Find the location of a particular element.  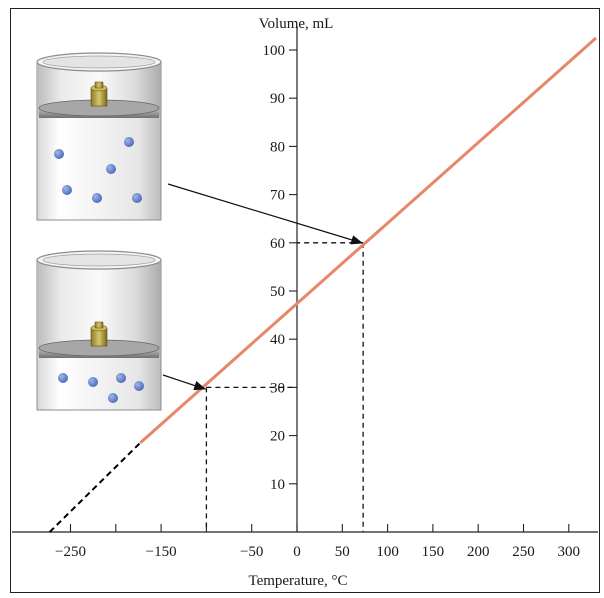

x-axis-title: Temperature, °C is located at coordinates (297, 581).